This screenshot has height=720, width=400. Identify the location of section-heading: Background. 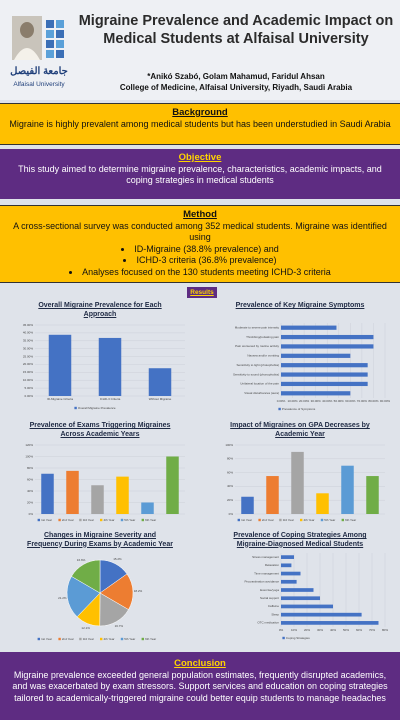
(200, 112).